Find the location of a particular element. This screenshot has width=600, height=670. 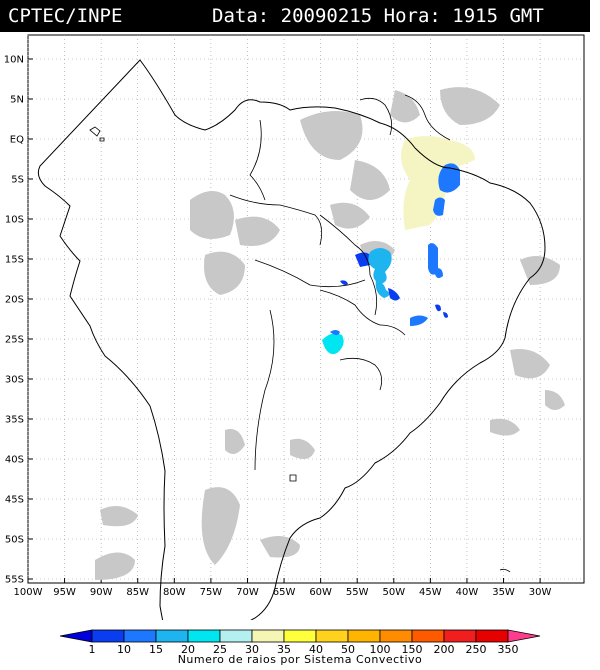

colorbar-label: 150 is located at coordinates (412, 648).